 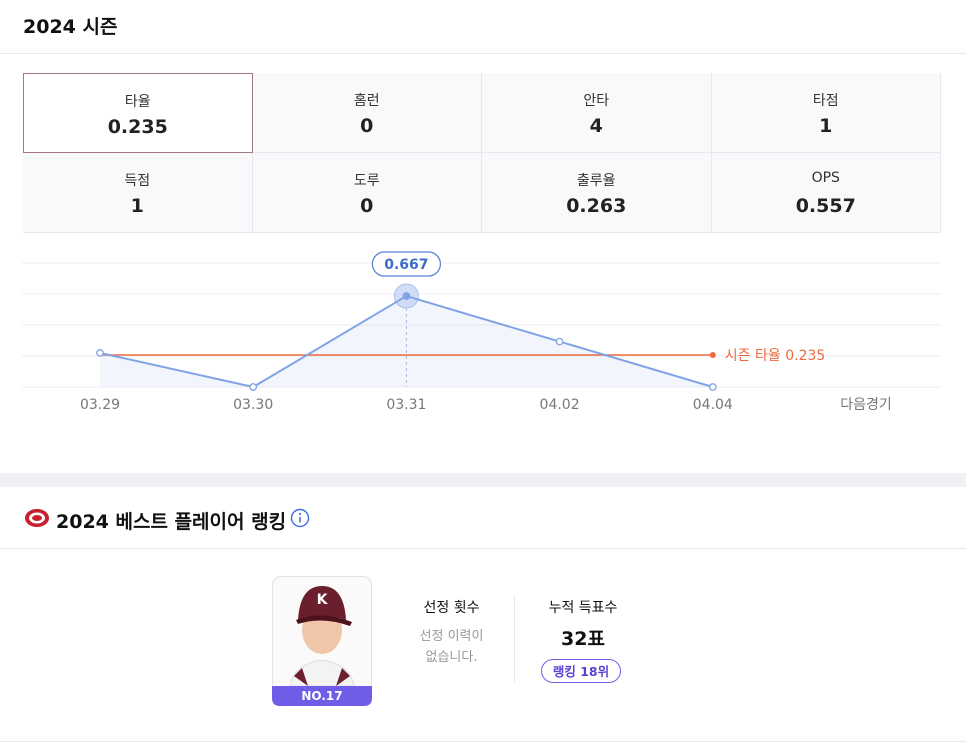 What do you see at coordinates (138, 113) in the screenshot?
I see `stat-cell: 타율 0.235` at bounding box center [138, 113].